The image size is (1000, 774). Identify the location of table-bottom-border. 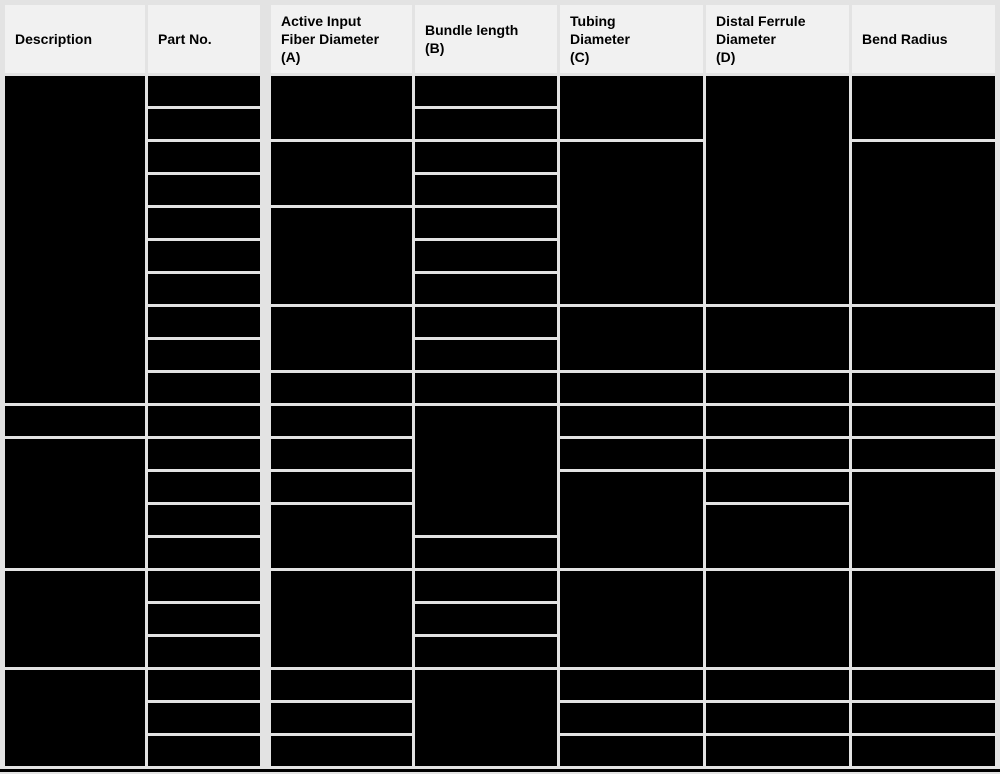
(500, 770).